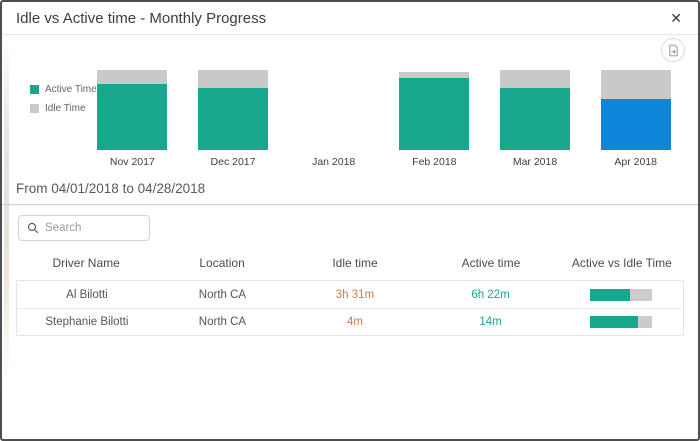 The image size is (700, 441). What do you see at coordinates (233, 162) in the screenshot?
I see `month-label: Dec 2017` at bounding box center [233, 162].